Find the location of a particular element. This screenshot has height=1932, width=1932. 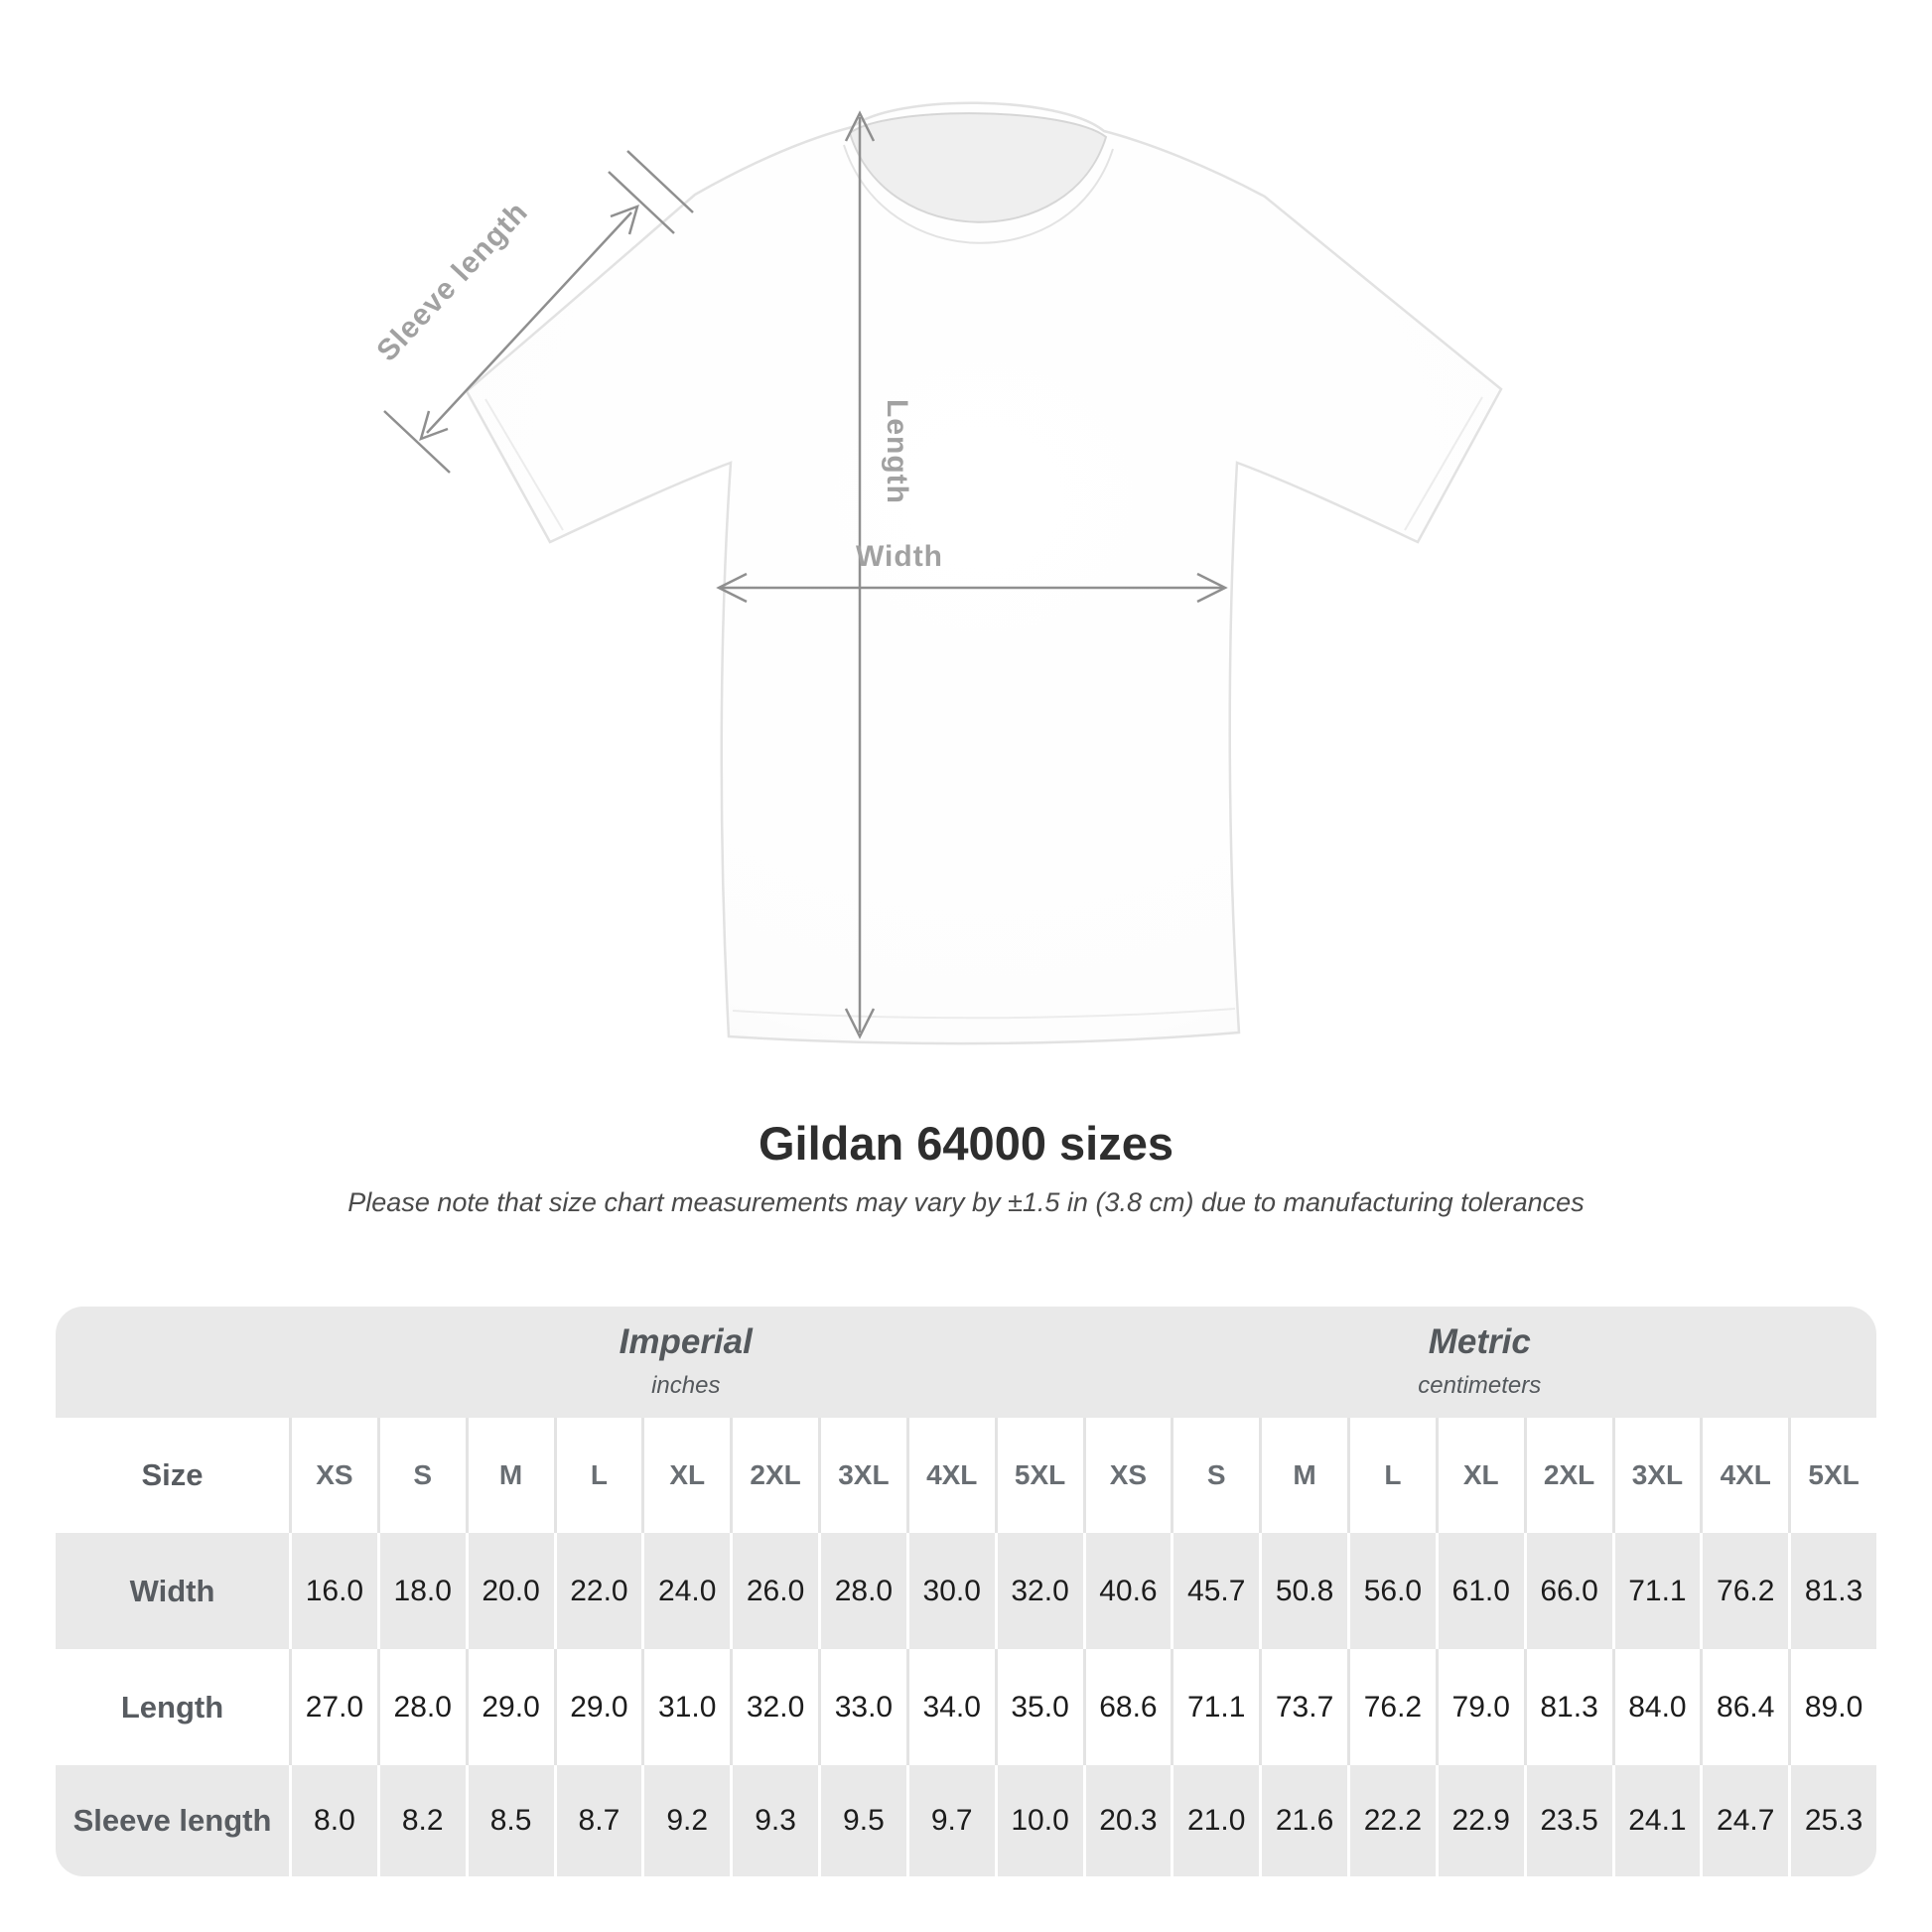

width-arrow is located at coordinates (972, 588).